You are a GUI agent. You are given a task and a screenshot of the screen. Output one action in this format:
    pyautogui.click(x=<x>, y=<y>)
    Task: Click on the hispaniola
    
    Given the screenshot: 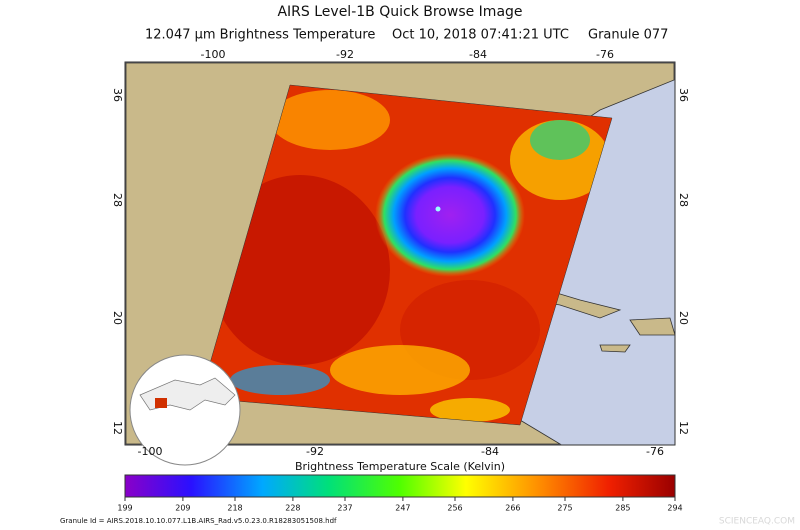 What is the action you would take?
    pyautogui.click(x=652, y=326)
    